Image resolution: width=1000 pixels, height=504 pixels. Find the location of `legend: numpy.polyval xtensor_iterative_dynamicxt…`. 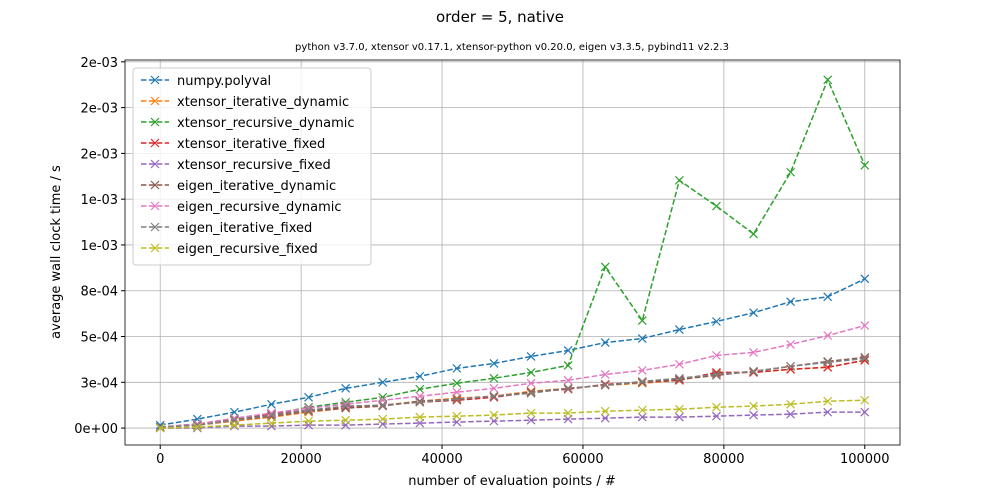

legend: numpy.polyval xtensor_iterative_dynamicxt… is located at coordinates (252, 166).